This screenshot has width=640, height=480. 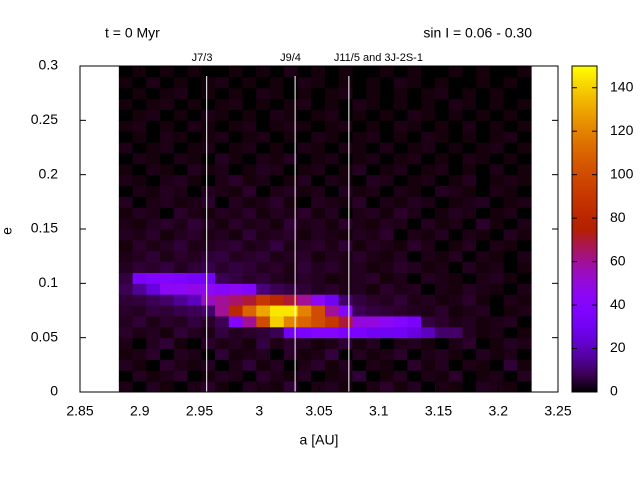 What do you see at coordinates (199, 411) in the screenshot?
I see `x-tick-label: 2.95` at bounding box center [199, 411].